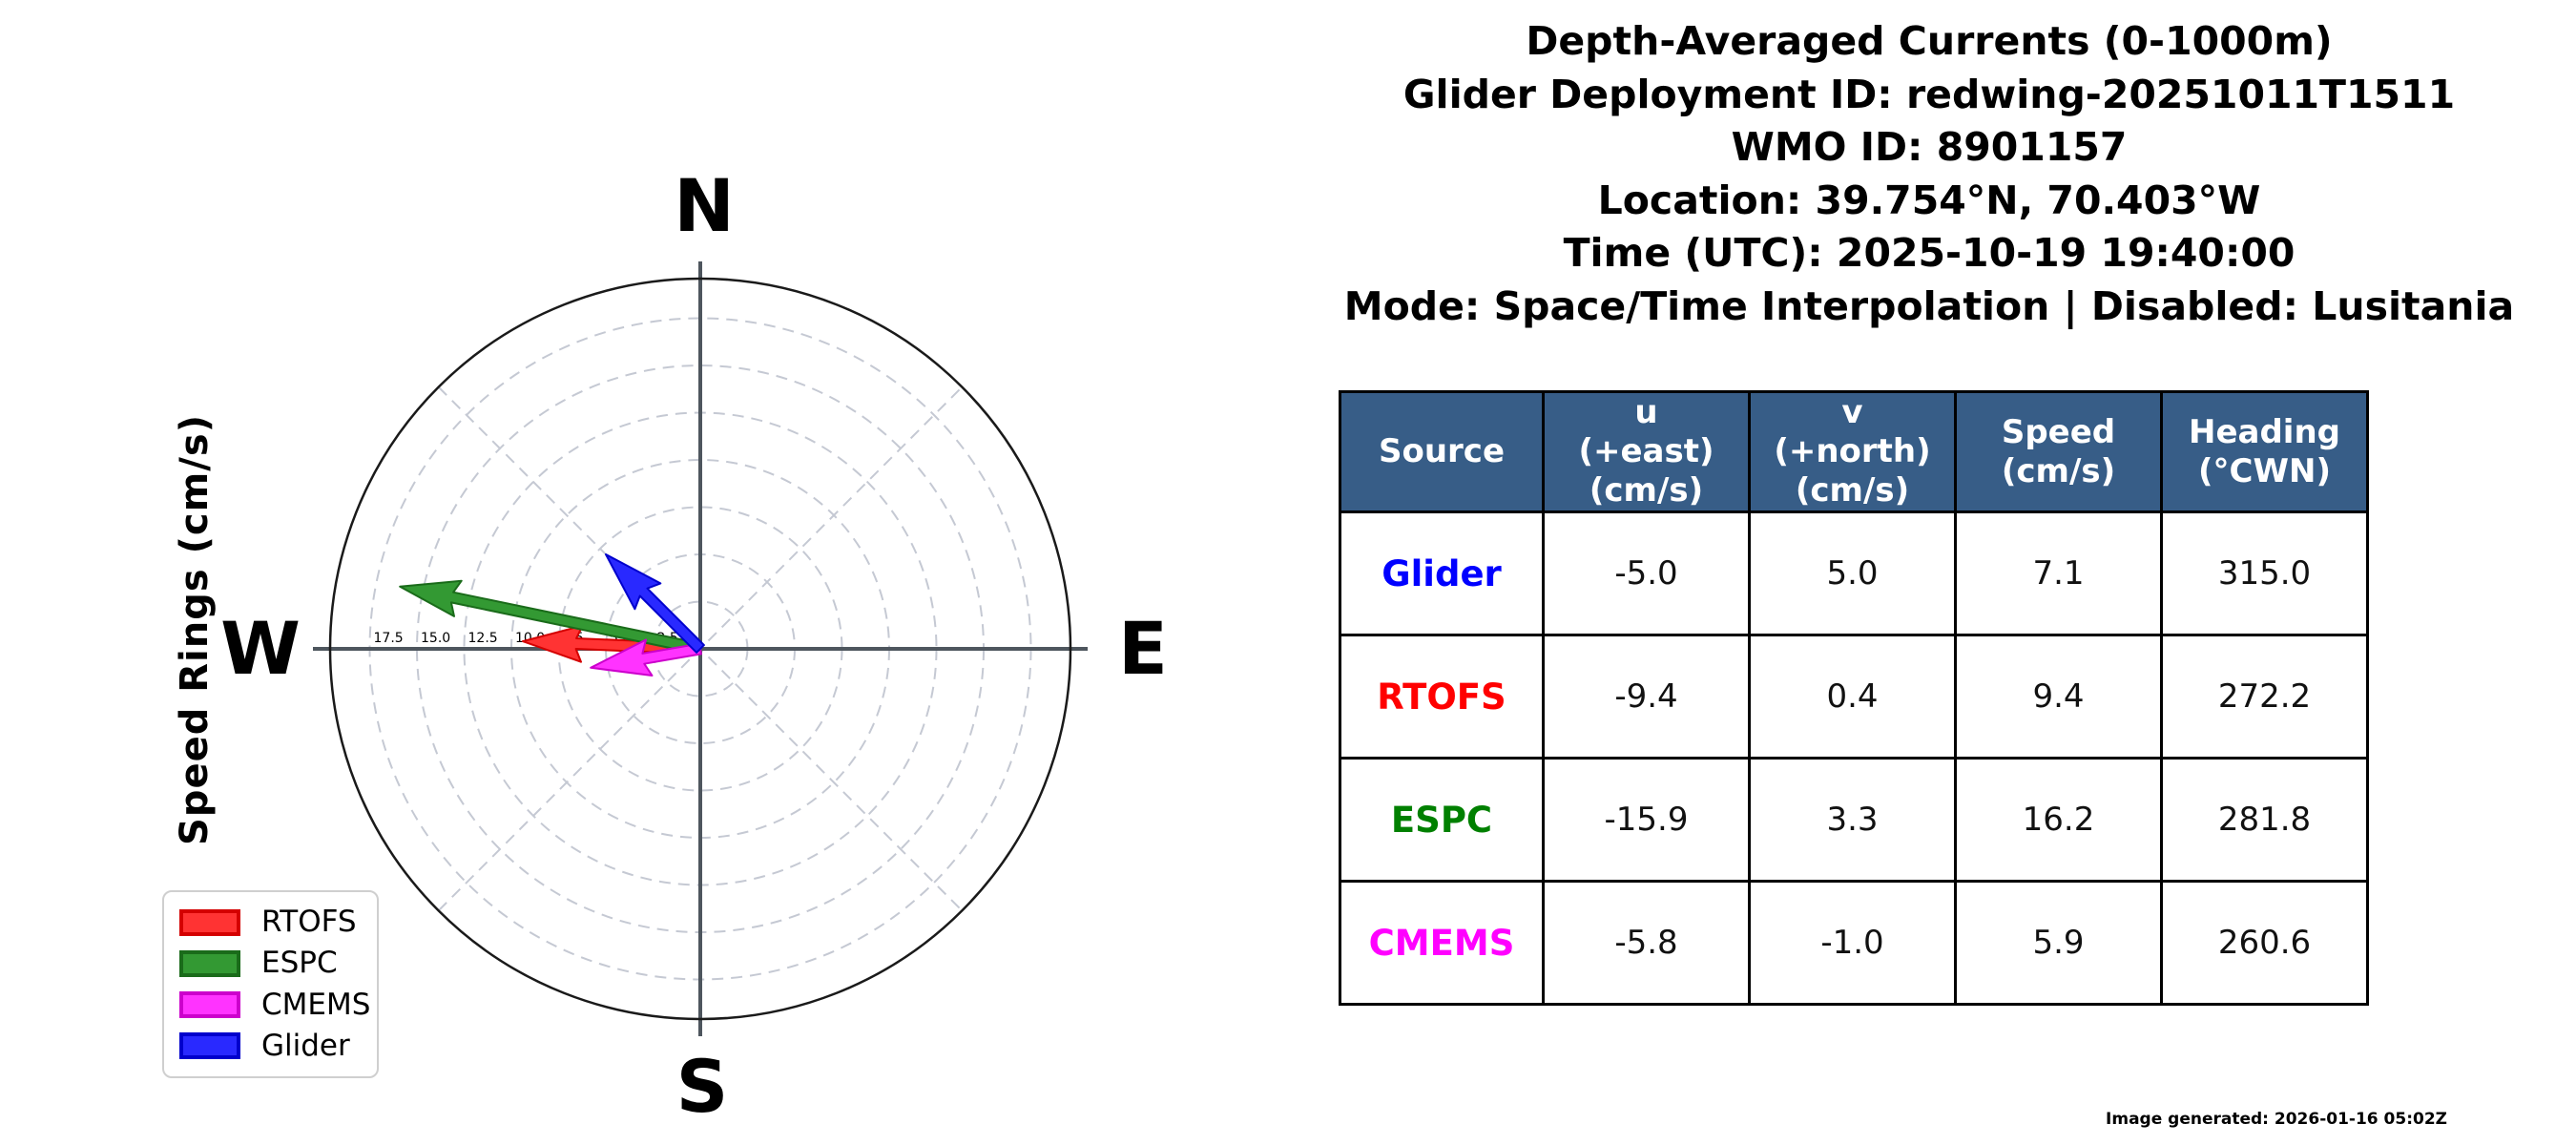 The height and width of the screenshot is (1145, 2576). I want to click on speed-cell: 16.2, so click(2058, 820).